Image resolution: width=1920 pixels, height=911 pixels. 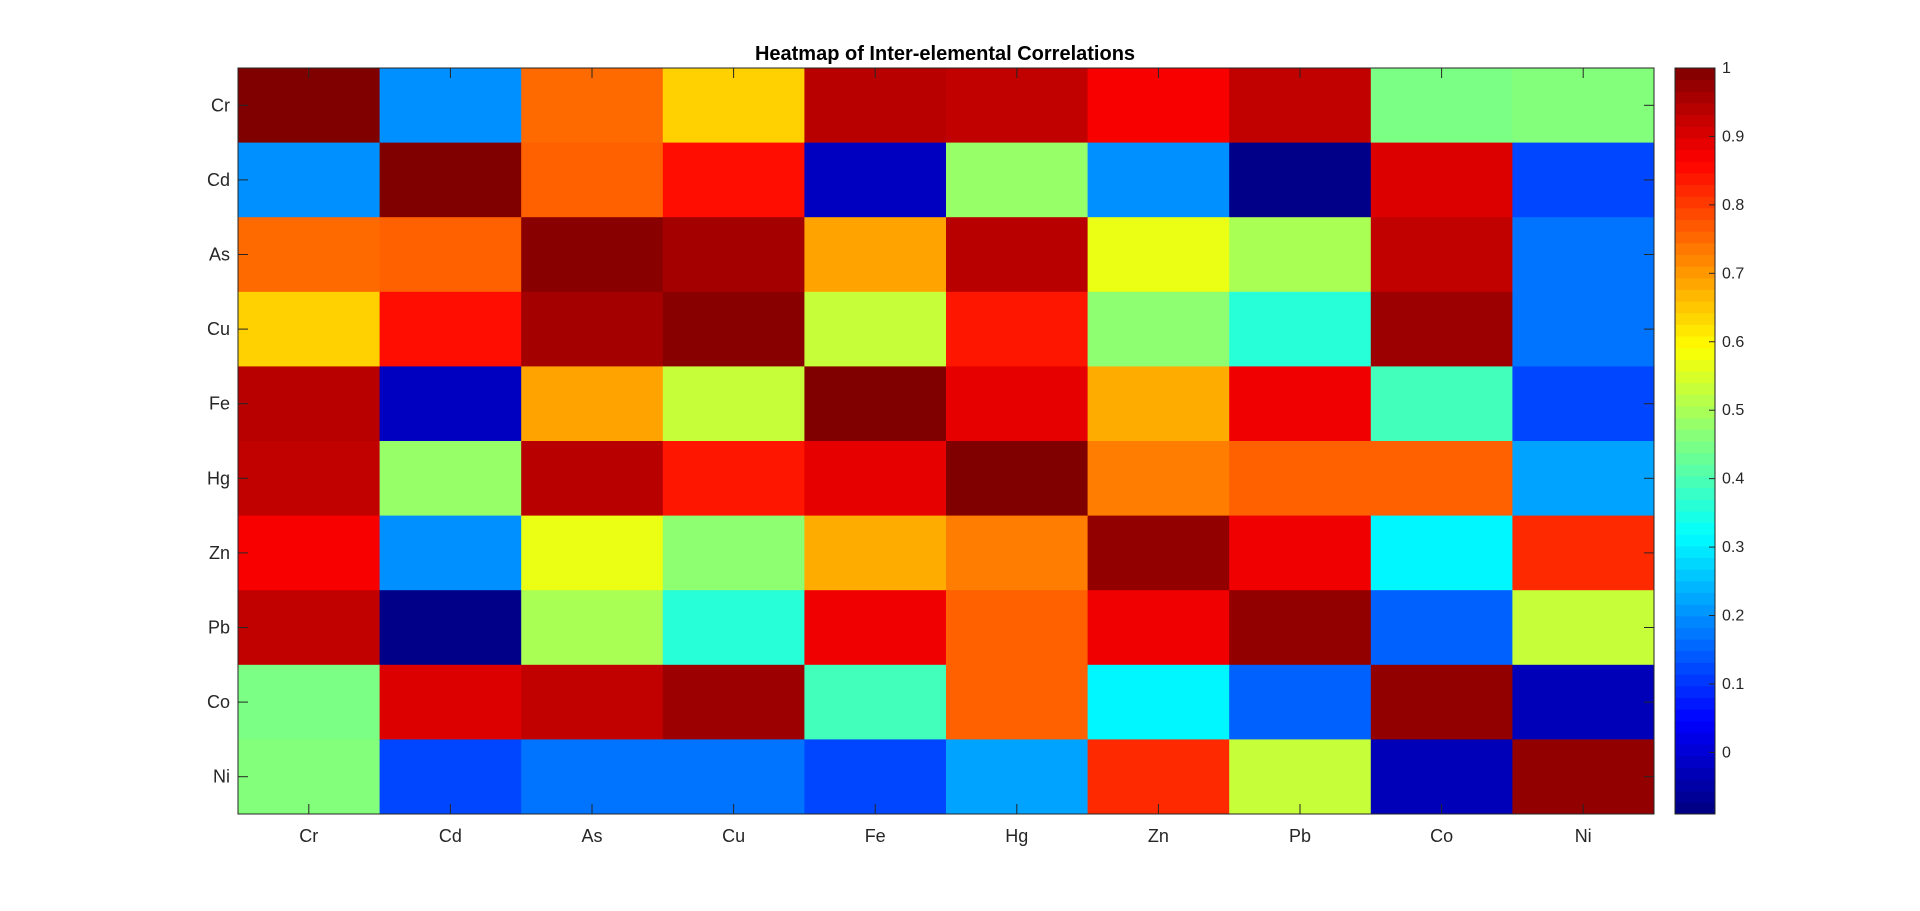 I want to click on heatmap-cell-Co-Co, so click(x=1441, y=702).